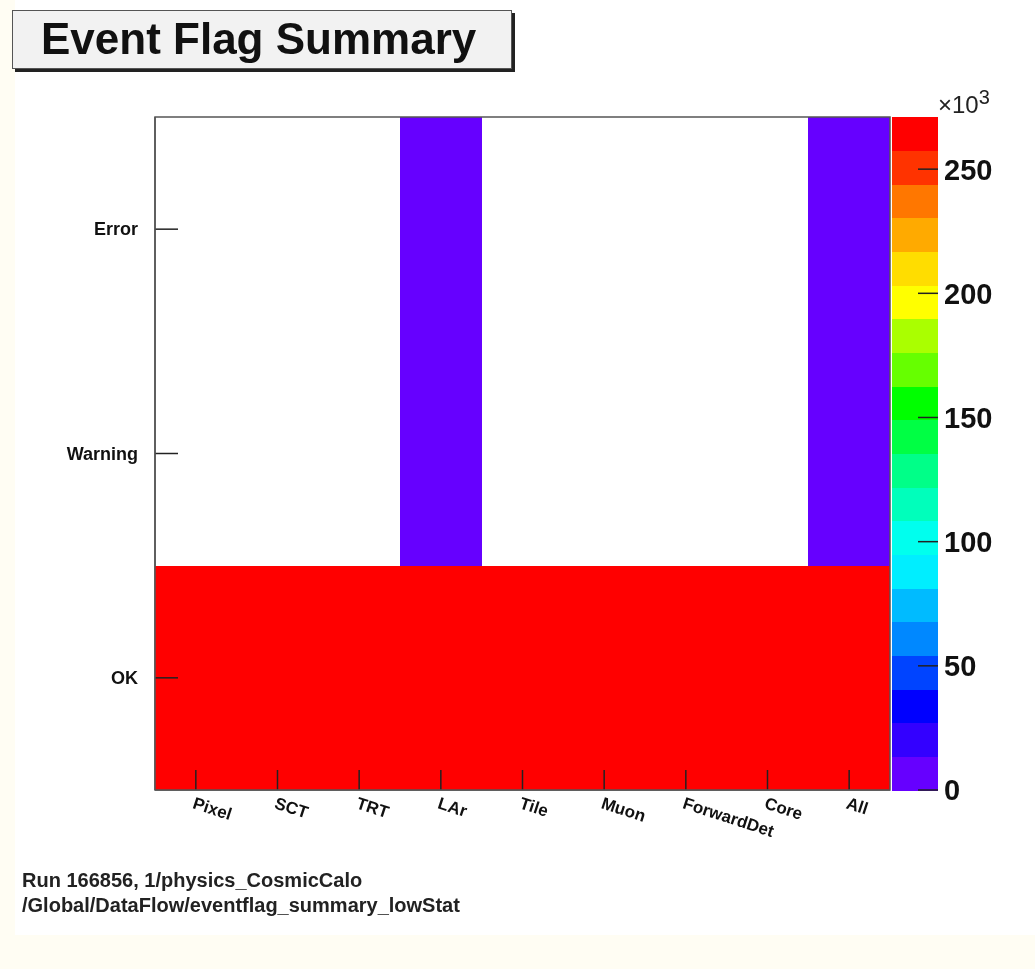 The width and height of the screenshot is (1035, 969). What do you see at coordinates (292, 808) in the screenshot?
I see `x-tick-label: SCT` at bounding box center [292, 808].